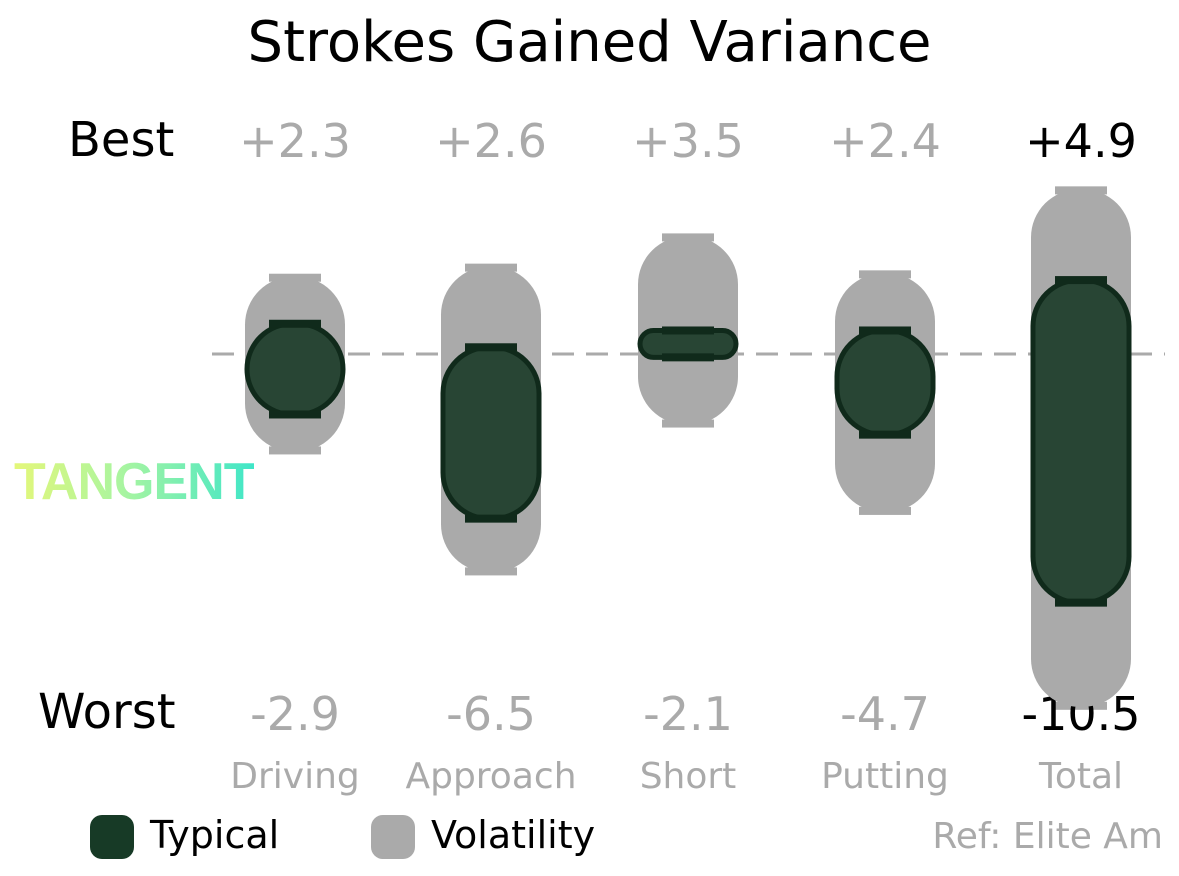  I want to click on volatility-cap-bottom-short, so click(688, 423).